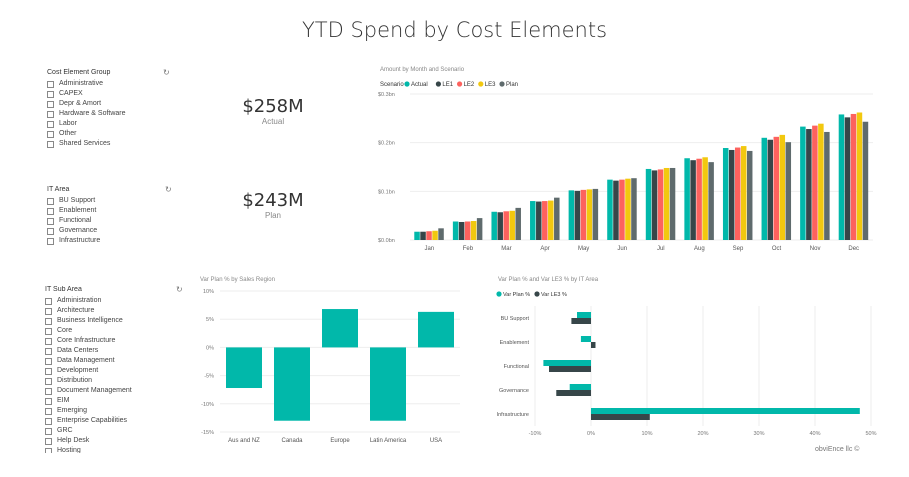 The height and width of the screenshot is (477, 909). I want to click on x-tick-label: Dec, so click(853, 249).